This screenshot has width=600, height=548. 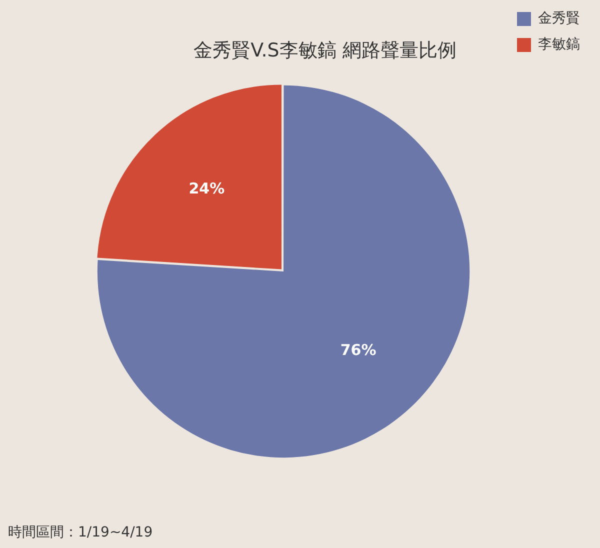 I want to click on text: 時間區間：1/19~4/19, so click(x=80, y=532).